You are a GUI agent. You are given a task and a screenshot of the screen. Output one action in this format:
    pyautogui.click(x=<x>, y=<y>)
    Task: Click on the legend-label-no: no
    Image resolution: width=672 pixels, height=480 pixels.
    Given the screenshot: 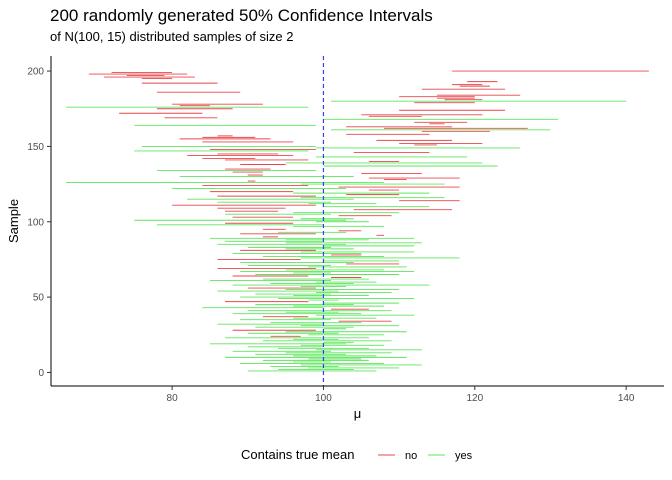 What is the action you would take?
    pyautogui.click(x=411, y=456)
    